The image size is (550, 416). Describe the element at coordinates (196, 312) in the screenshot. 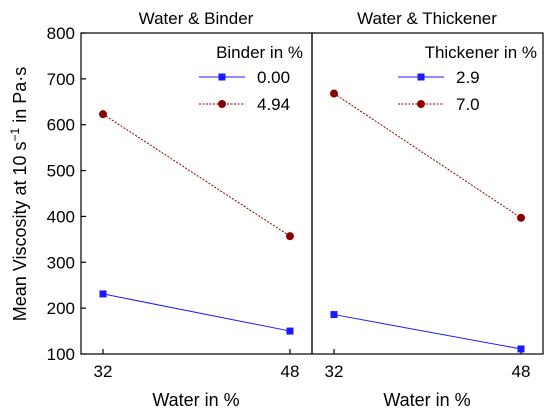

I see `series-line-0.00` at that location.